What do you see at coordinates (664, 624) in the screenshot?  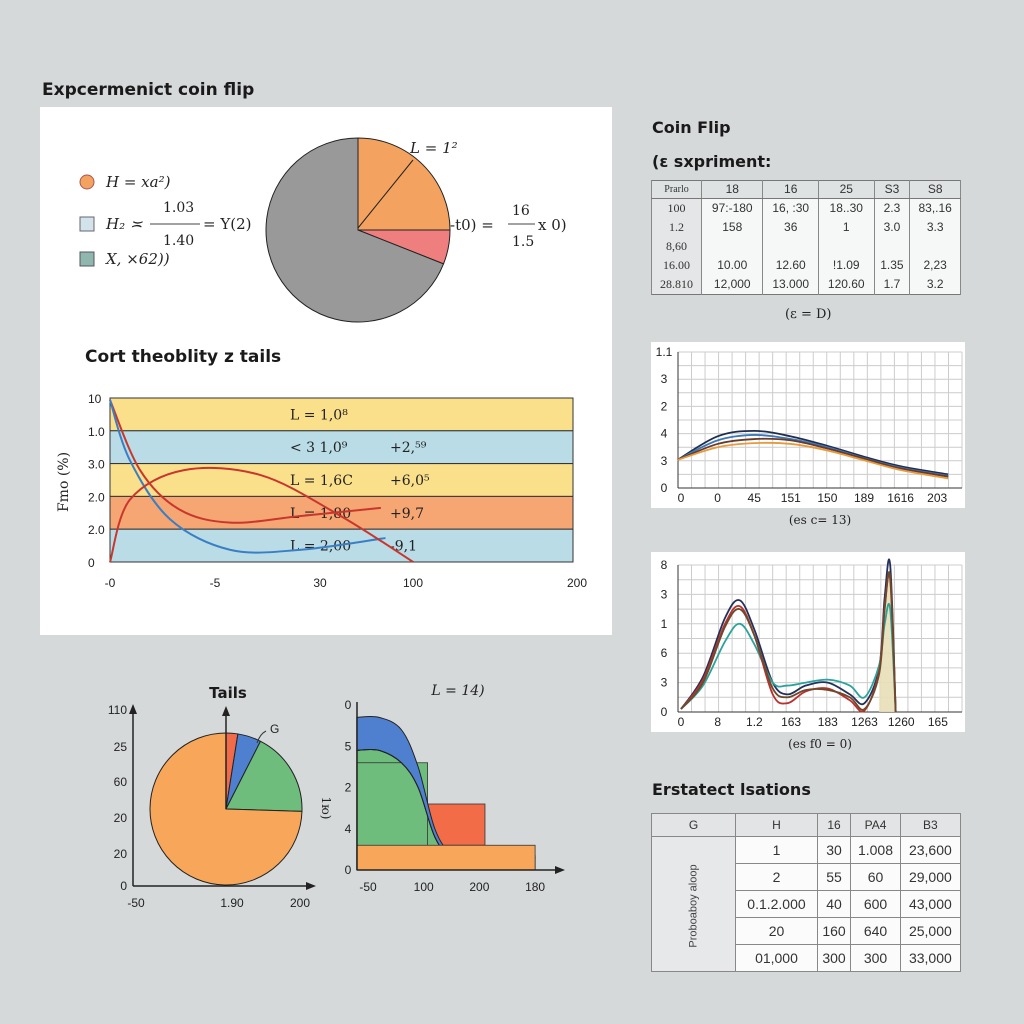 I see `y-tick-label: 1` at bounding box center [664, 624].